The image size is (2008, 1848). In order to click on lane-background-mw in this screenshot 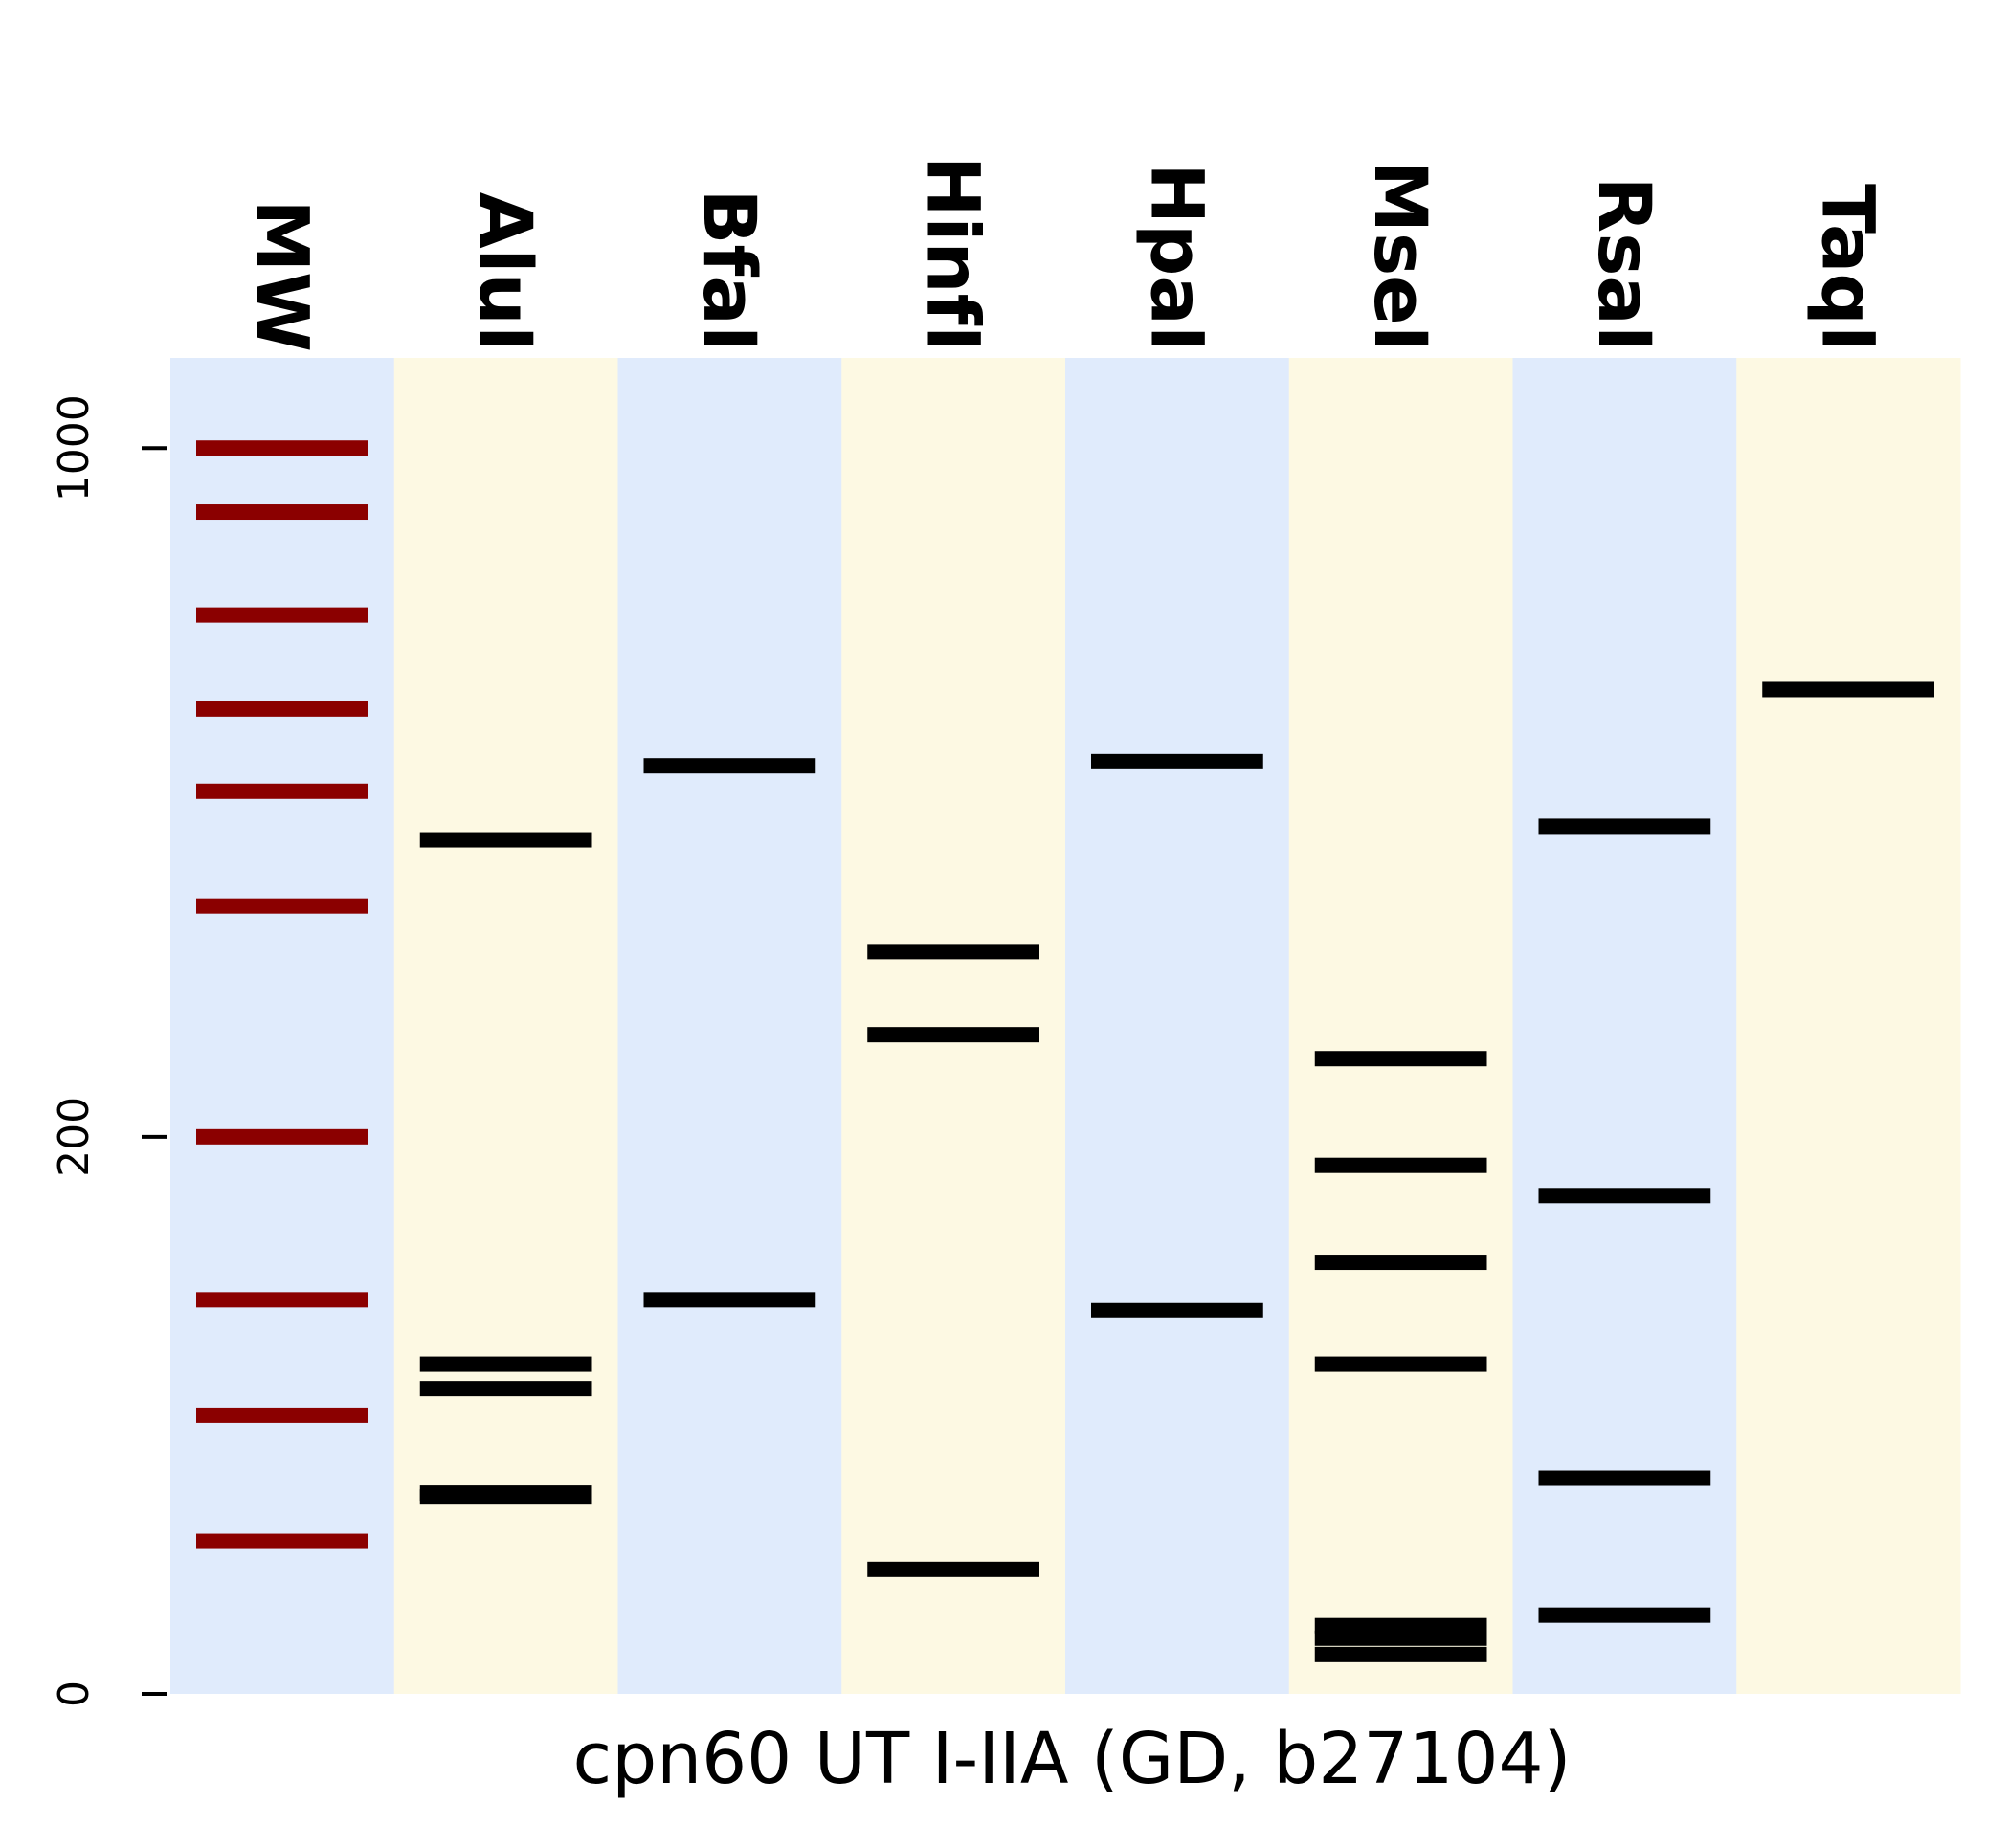, I will do `click(282, 1026)`.